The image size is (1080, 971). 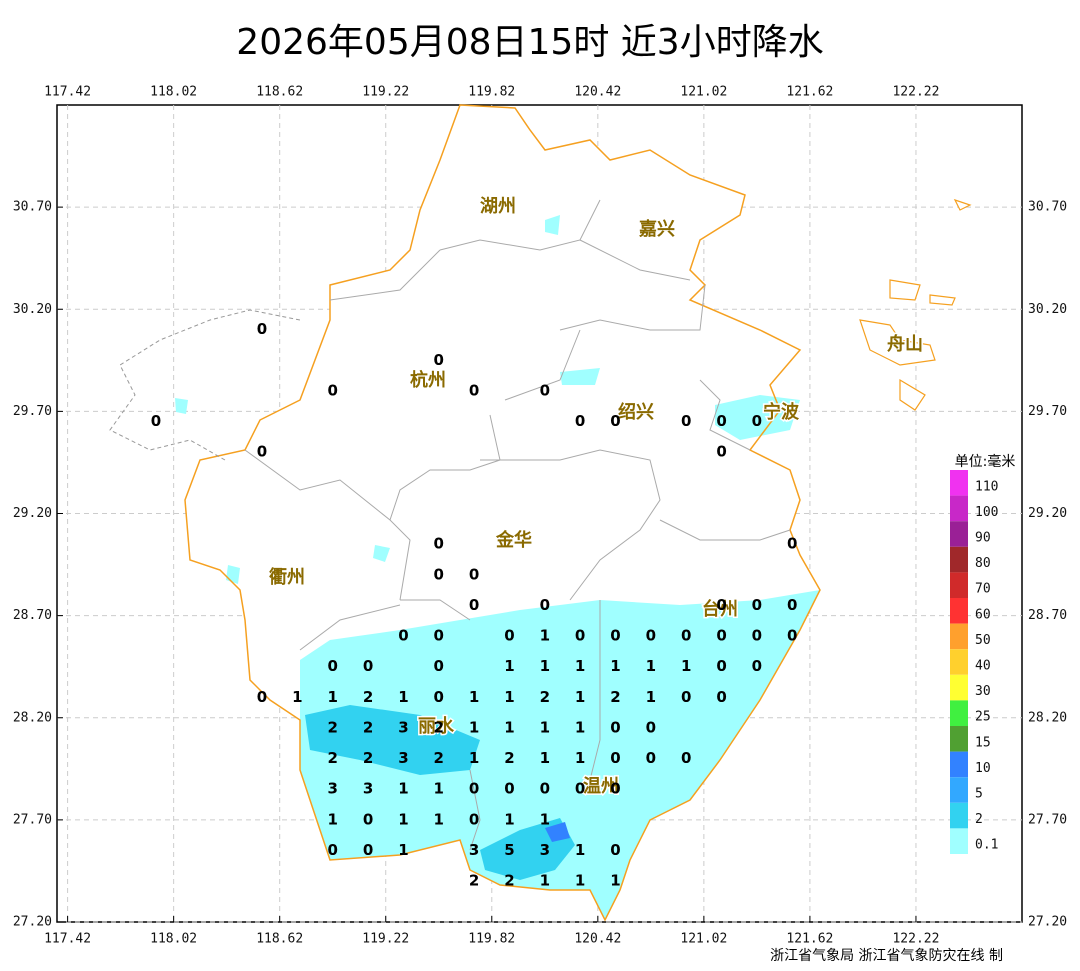 I want to click on city-label: 嘉兴, so click(x=656, y=229).